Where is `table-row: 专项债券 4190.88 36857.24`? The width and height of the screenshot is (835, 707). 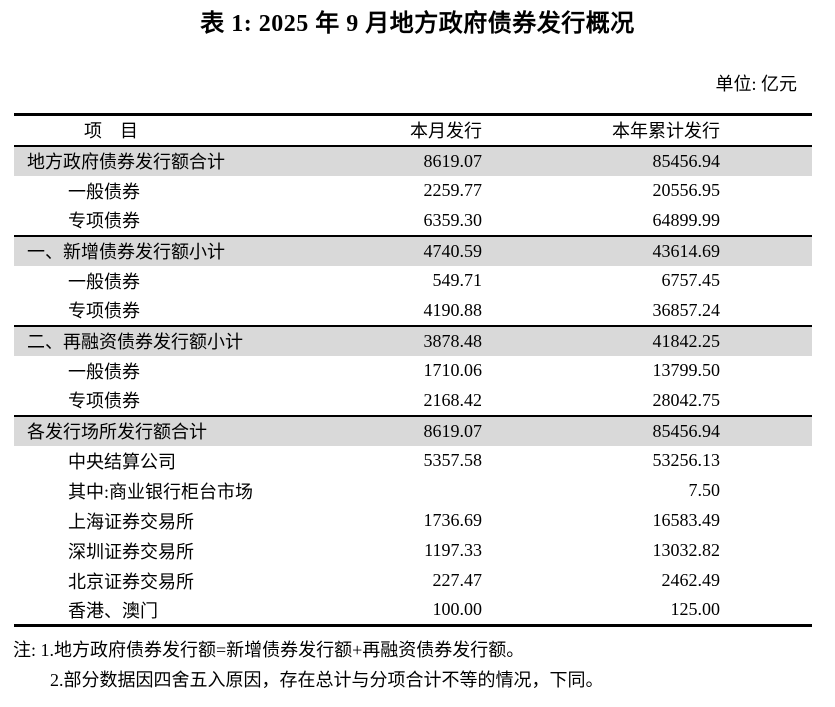 table-row: 专项债券 4190.88 36857.24 is located at coordinates (413, 311).